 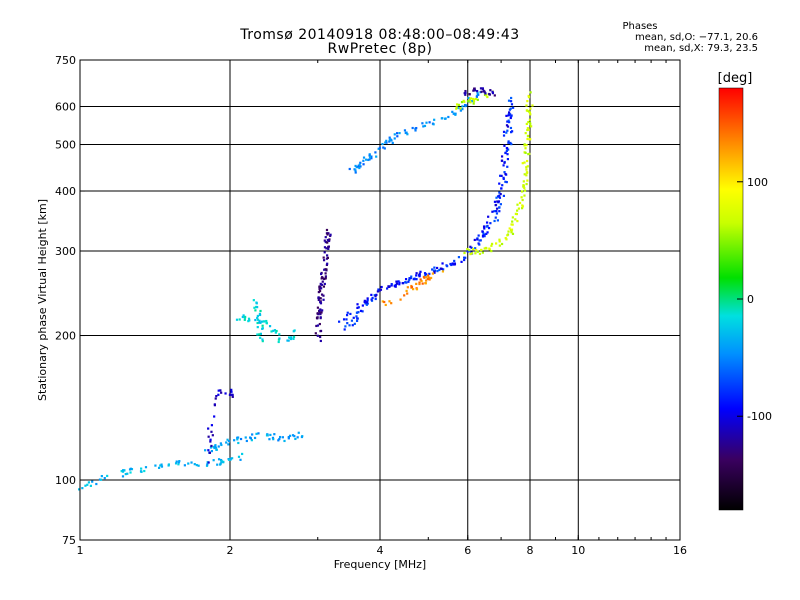 I want to click on phase-stats-o-mode: mean, sd,O: −77.1, 20.6, so click(x=696, y=37).